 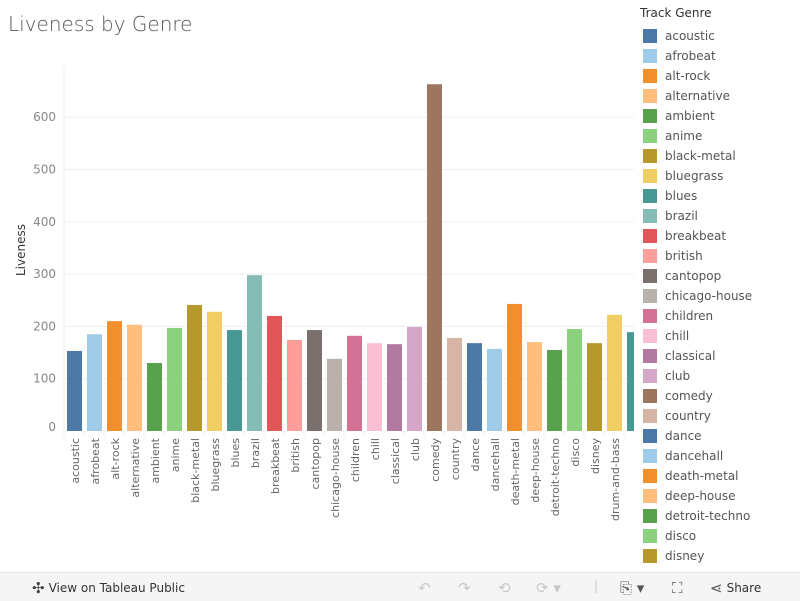 What do you see at coordinates (720, 476) in the screenshot?
I see `legend-item: death-metal` at bounding box center [720, 476].